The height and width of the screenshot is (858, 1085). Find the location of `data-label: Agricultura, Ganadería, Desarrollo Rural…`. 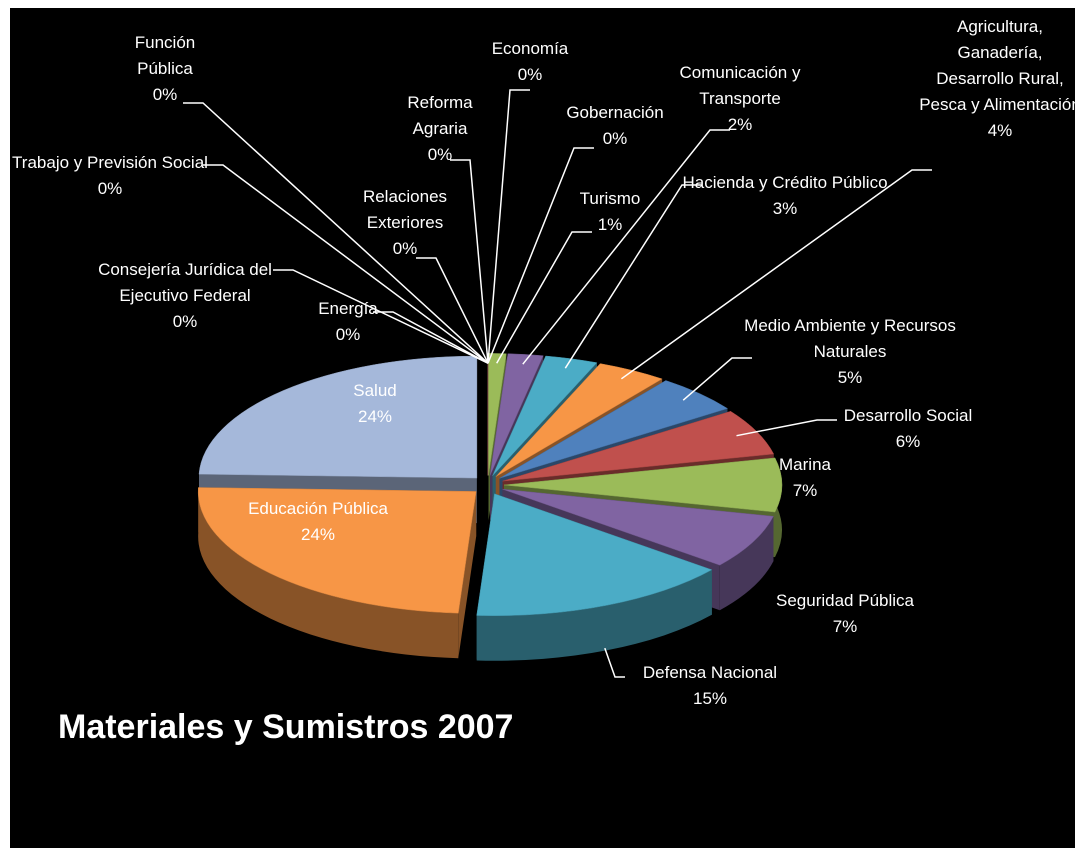

data-label: Agricultura, Ganadería, Desarrollo Rural… is located at coordinates (1000, 79).